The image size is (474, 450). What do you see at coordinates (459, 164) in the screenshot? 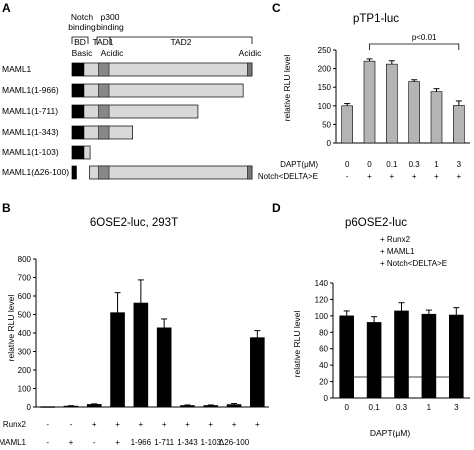
I see `row-cell: 3` at bounding box center [459, 164].